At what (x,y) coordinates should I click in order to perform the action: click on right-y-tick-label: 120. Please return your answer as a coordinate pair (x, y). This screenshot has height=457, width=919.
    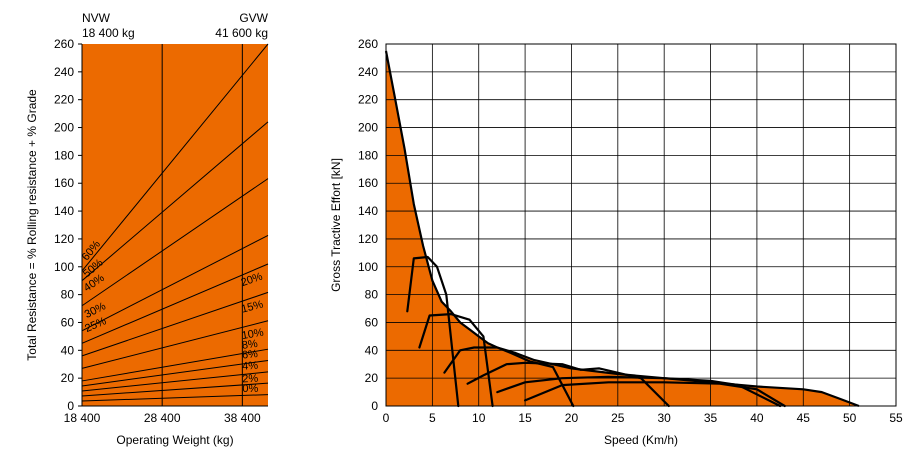
    Looking at the image, I should click on (368, 239).